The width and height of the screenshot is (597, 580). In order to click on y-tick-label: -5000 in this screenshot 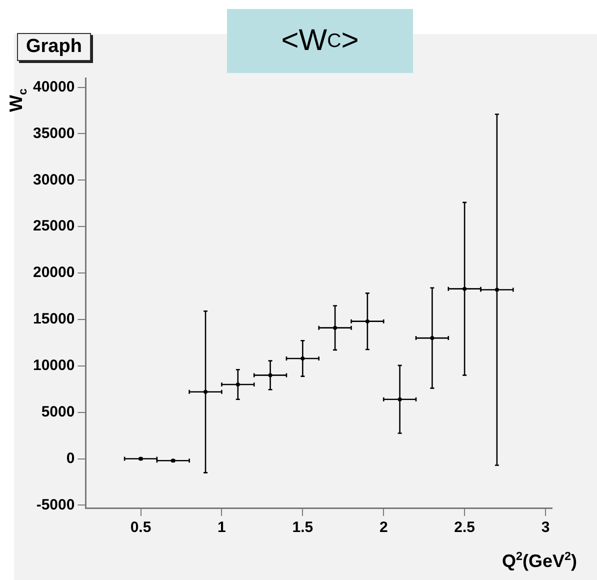, I will do `click(55, 505)`.